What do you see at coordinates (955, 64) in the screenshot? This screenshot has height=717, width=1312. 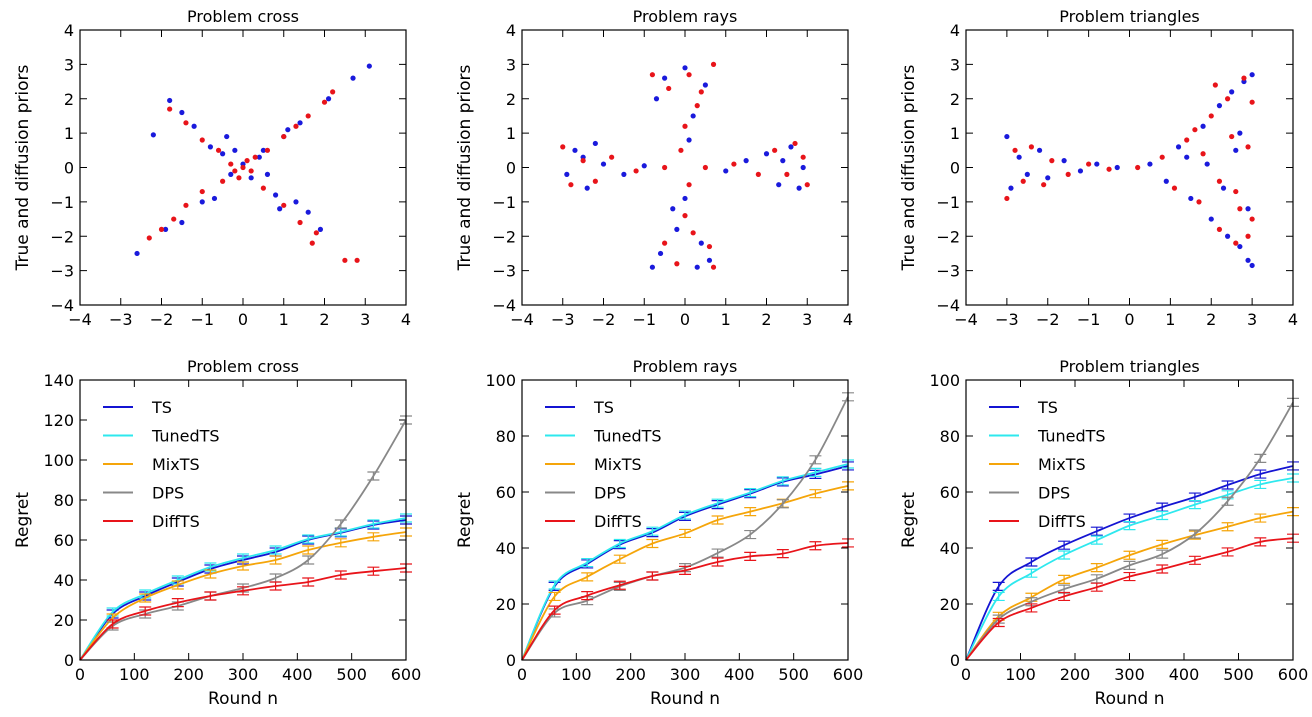 I see `y-tick-label: 3` at bounding box center [955, 64].